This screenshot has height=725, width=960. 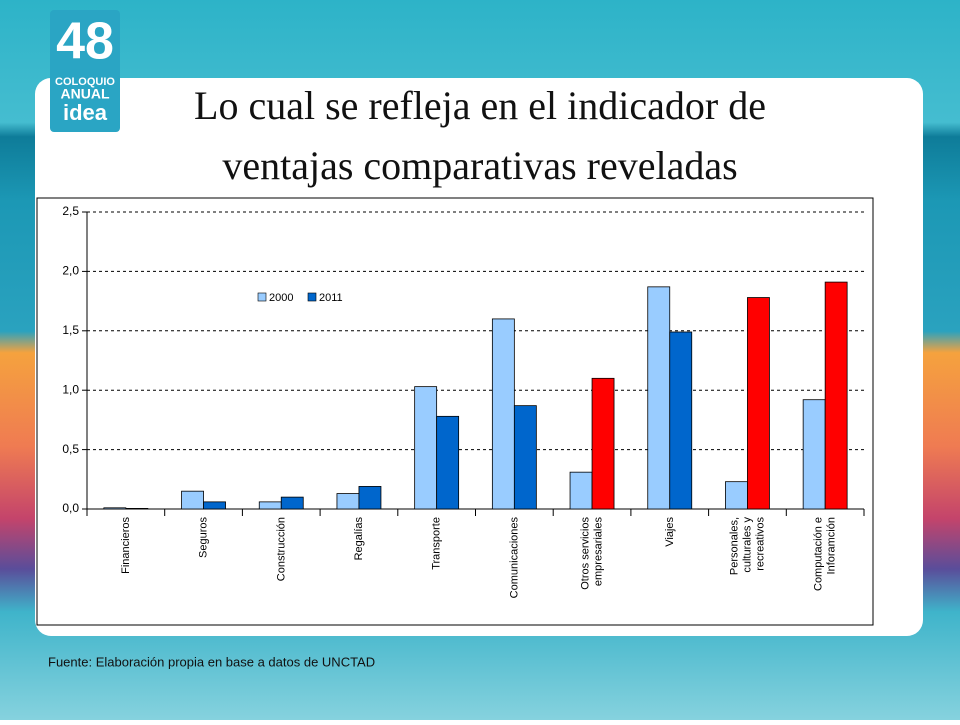 What do you see at coordinates (825, 554) in the screenshot?
I see `x-tick-label: Computación eInforamción` at bounding box center [825, 554].